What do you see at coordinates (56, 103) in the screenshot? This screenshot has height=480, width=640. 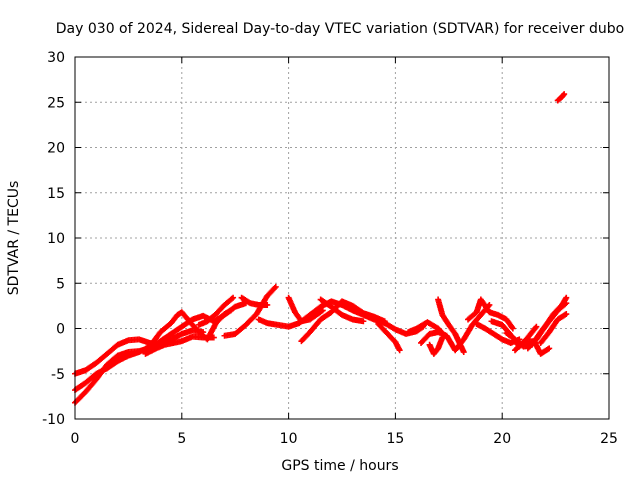 I see `y-tick-label: 25` at bounding box center [56, 103].